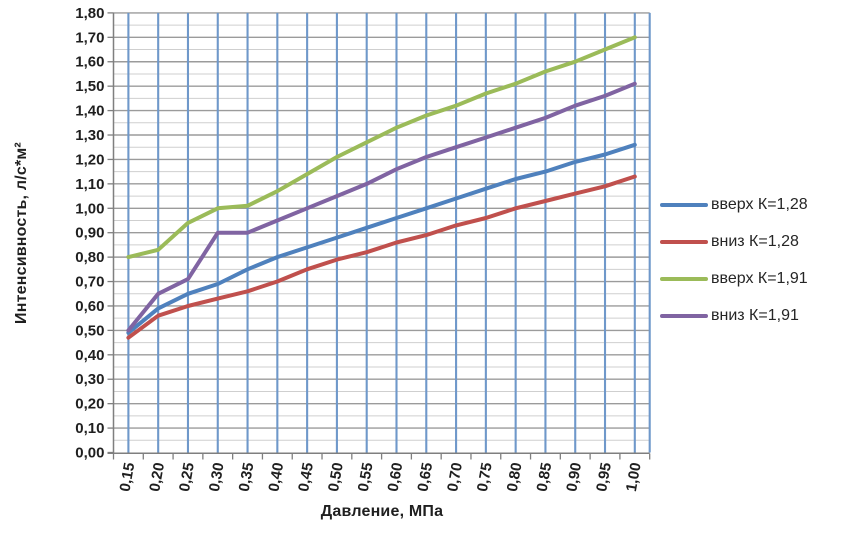 Image resolution: width=844 pixels, height=535 pixels. I want to click on x-axis-title: Давление, МПа, so click(382, 511).